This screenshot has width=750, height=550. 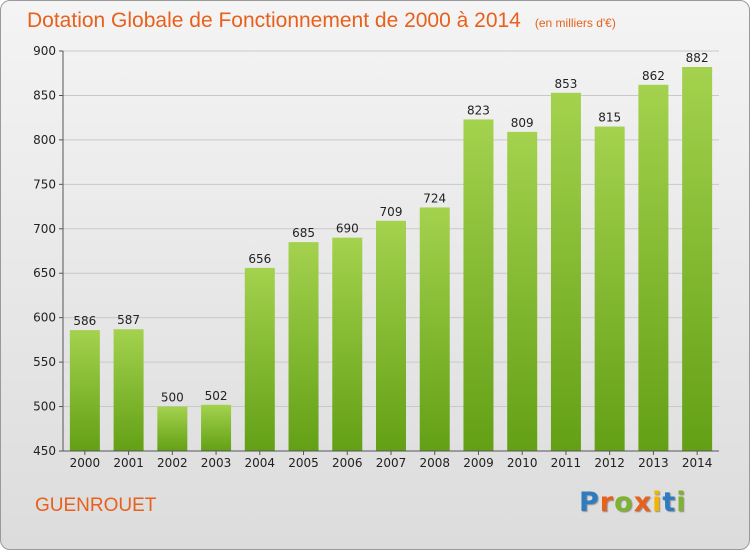 What do you see at coordinates (697, 463) in the screenshot?
I see `x-tick-label-2014: 2014` at bounding box center [697, 463].